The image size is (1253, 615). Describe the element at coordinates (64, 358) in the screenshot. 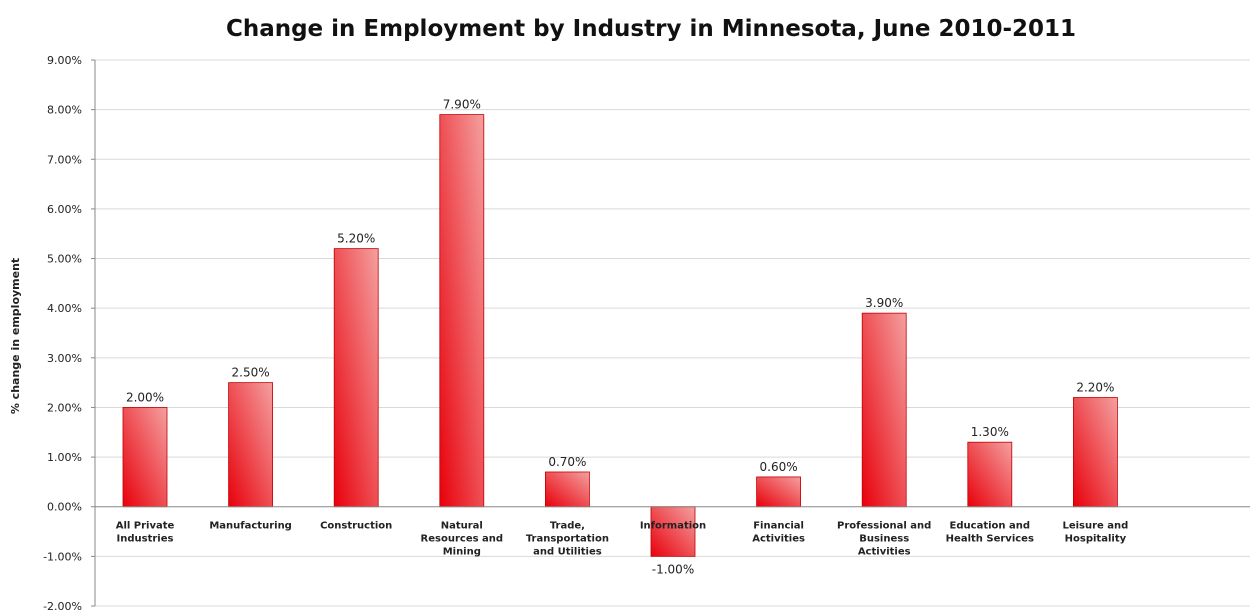

I see `y-tick-label: 3.00%` at that location.